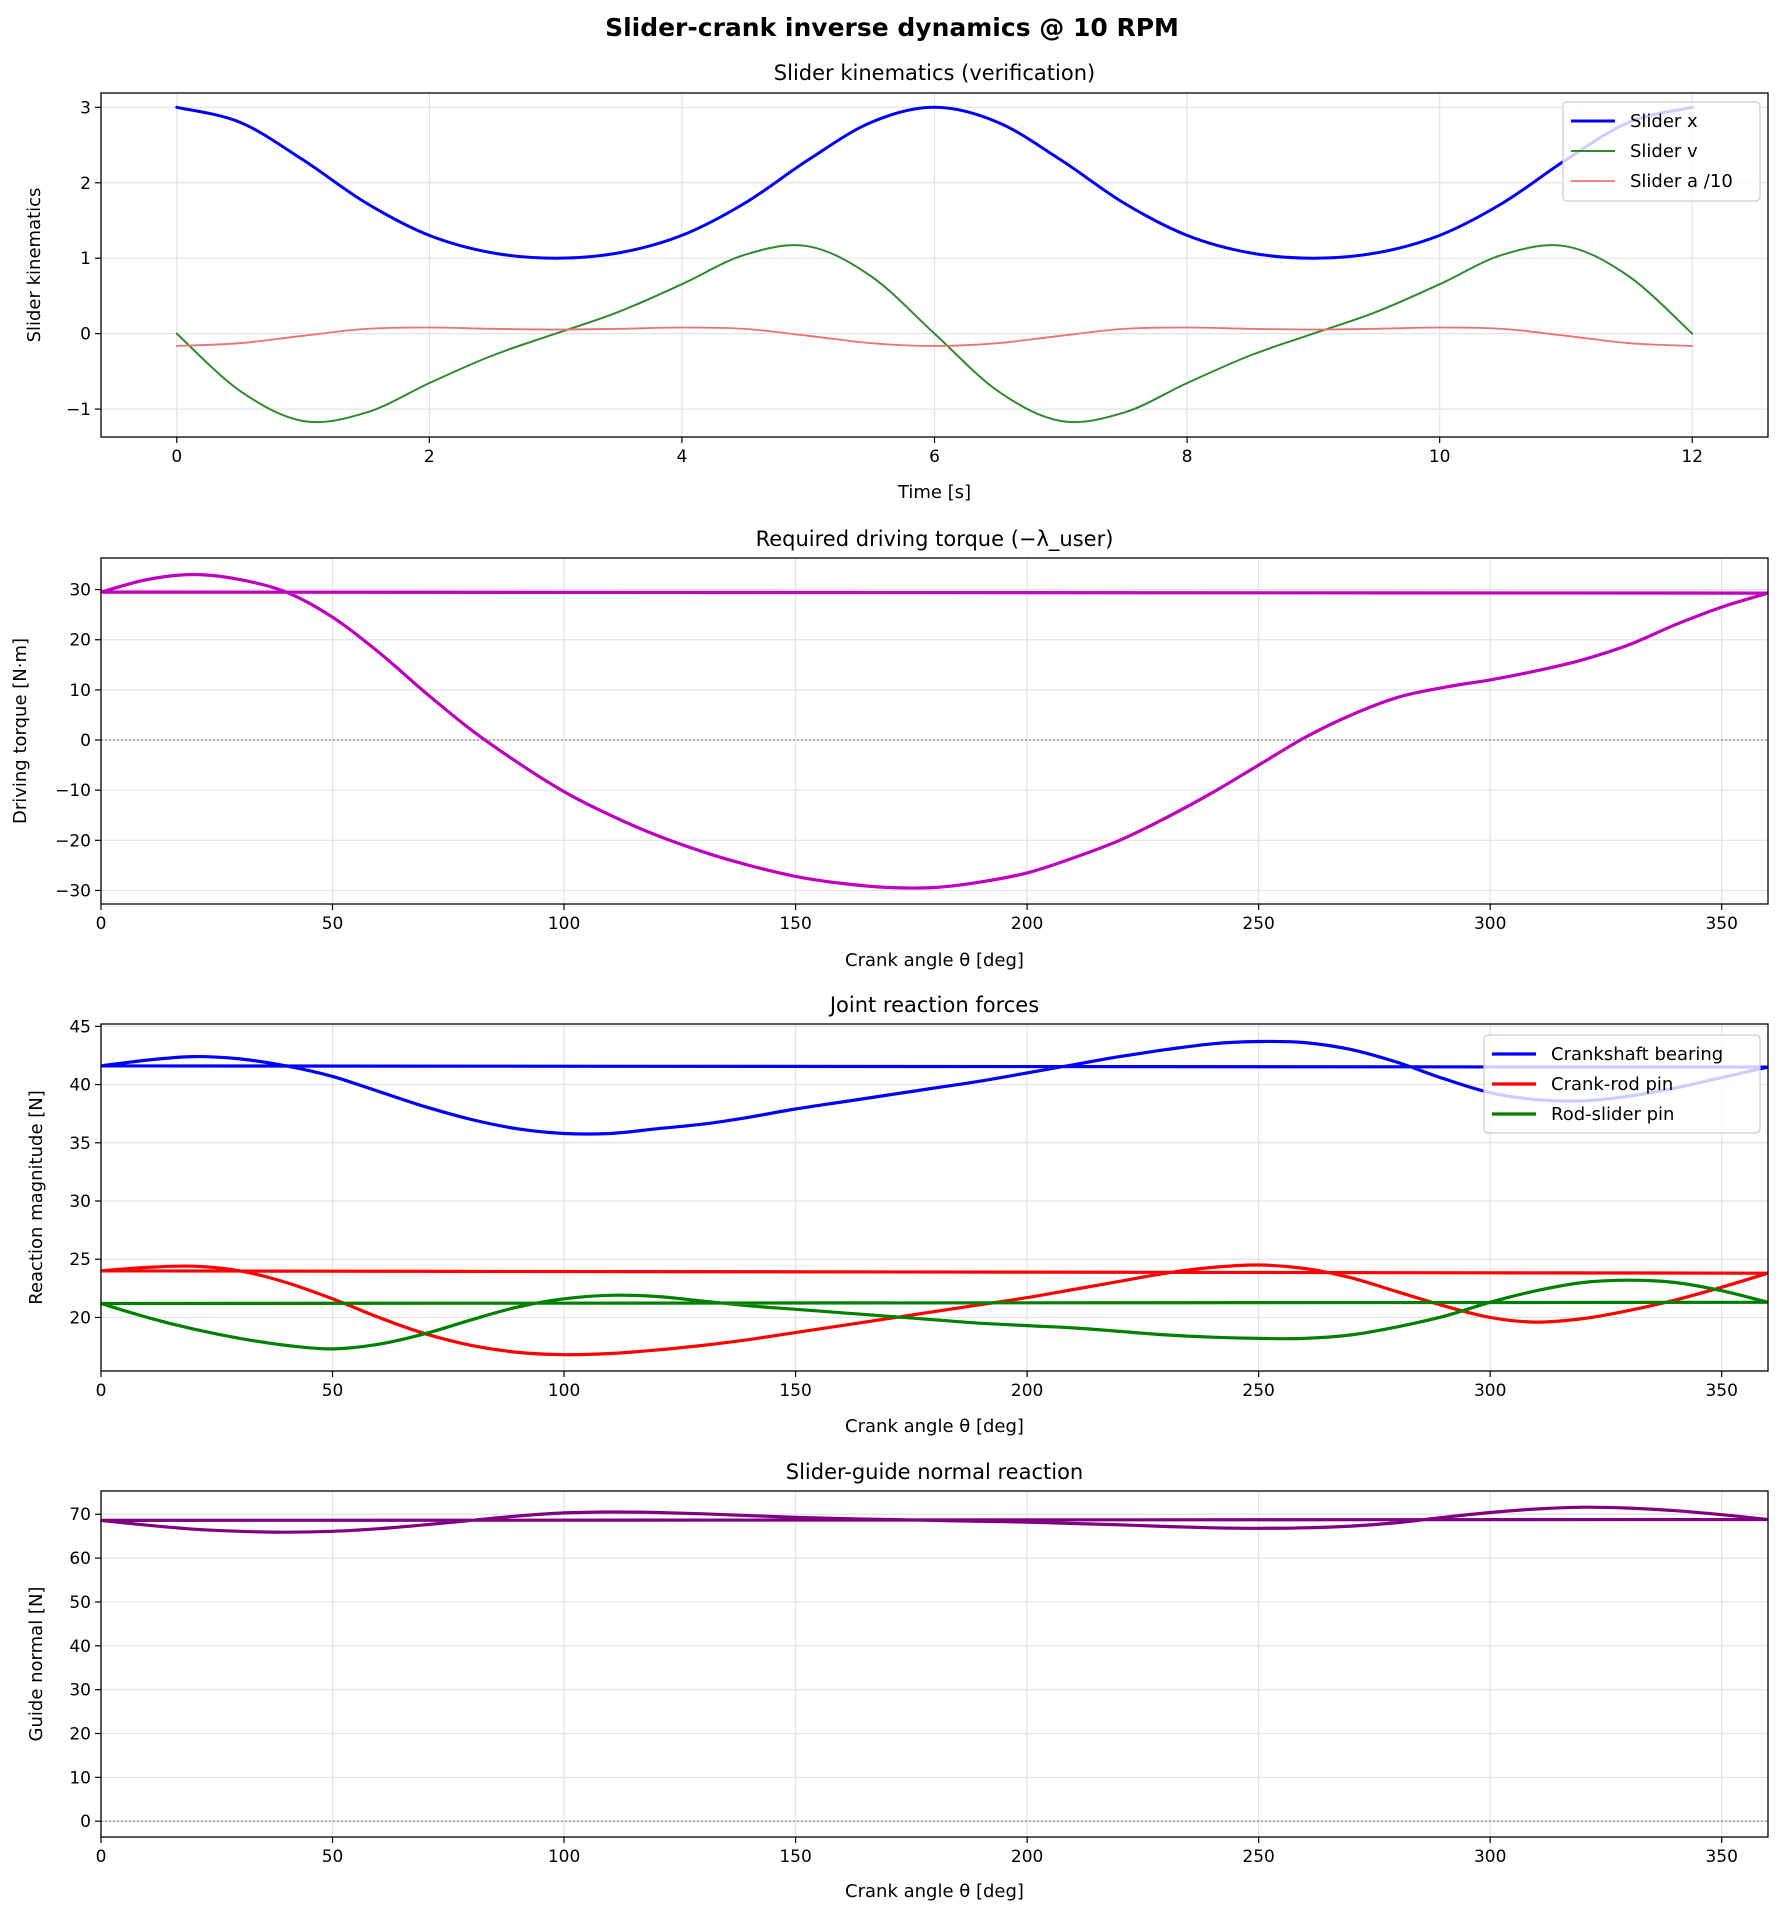 The height and width of the screenshot is (1916, 1784). Describe the element at coordinates (34, 265) in the screenshot. I see `y-axis-label: Slider kinematics` at that location.